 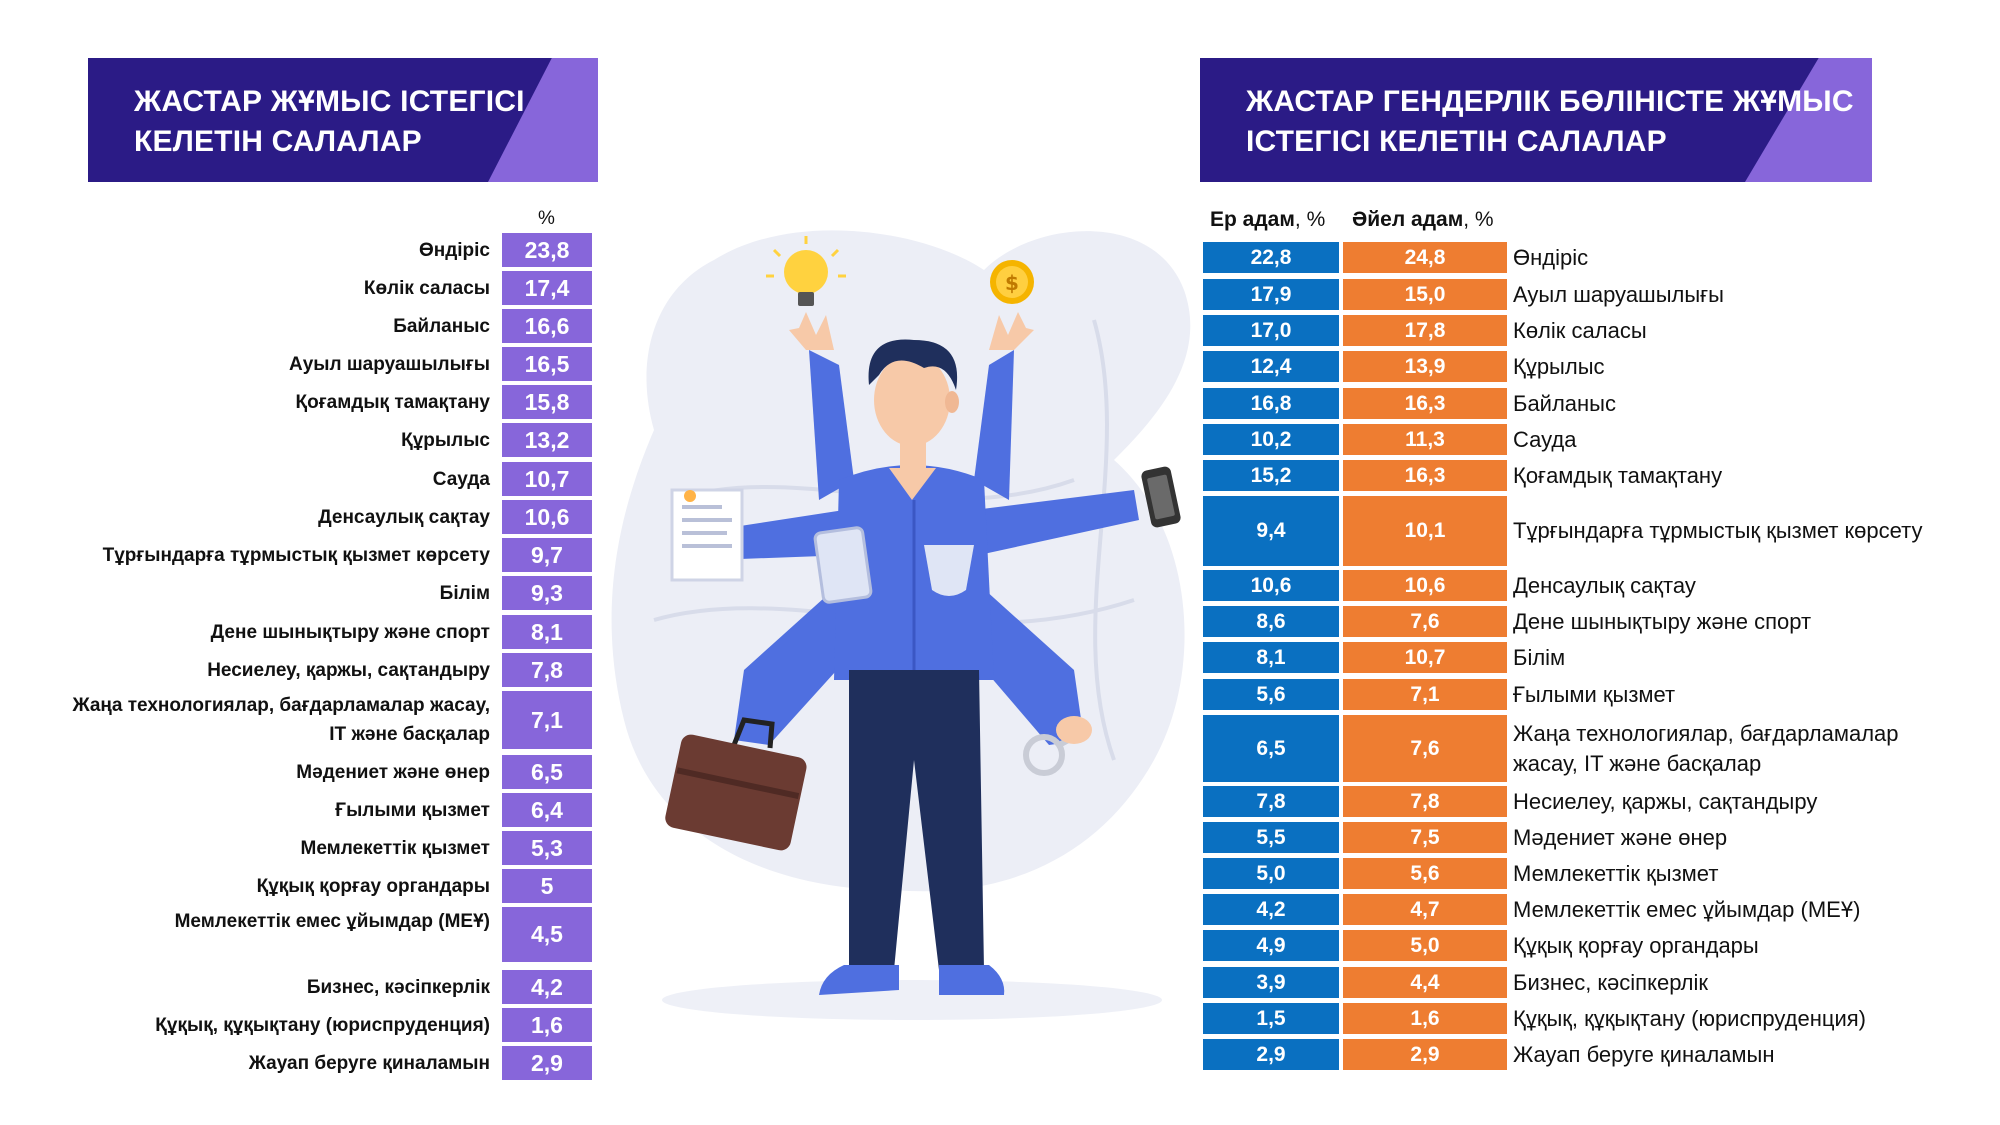 I want to click on female-column-header: Әйел адам, %, so click(x=1423, y=220).